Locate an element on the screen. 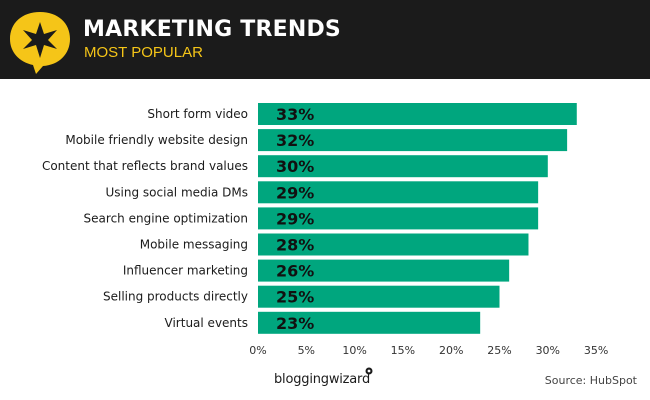 The width and height of the screenshot is (650, 400). category-label: Mobile messaging is located at coordinates (194, 245).